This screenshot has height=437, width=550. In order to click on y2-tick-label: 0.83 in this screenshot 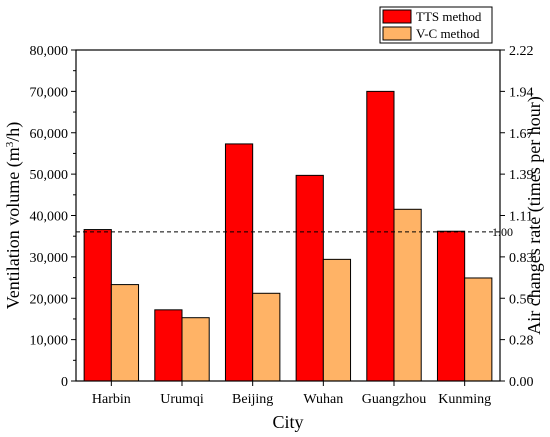, I will do `click(521, 258)`.